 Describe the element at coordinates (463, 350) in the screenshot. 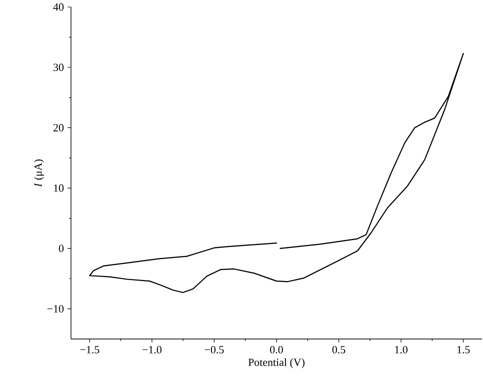

I see `x-tick-label: 1.5` at that location.